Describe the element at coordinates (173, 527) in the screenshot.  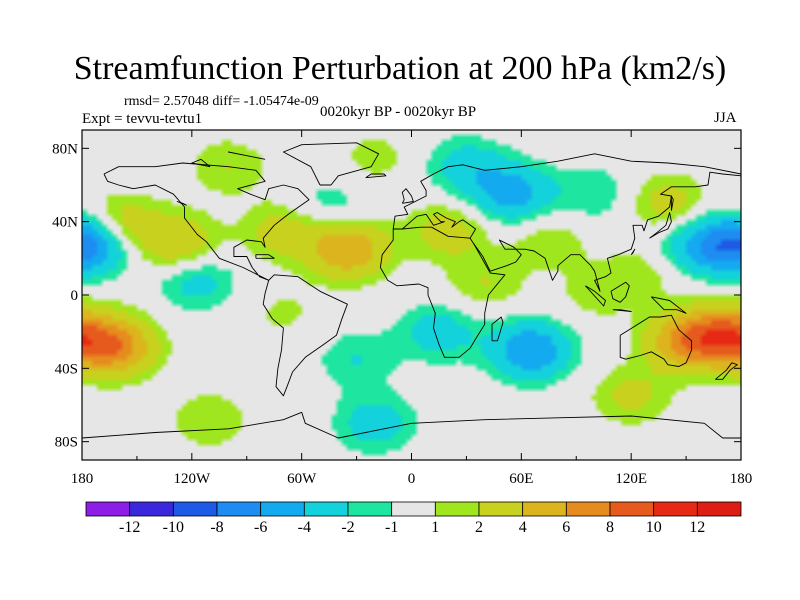
I see `colorbar-label: -10` at that location.